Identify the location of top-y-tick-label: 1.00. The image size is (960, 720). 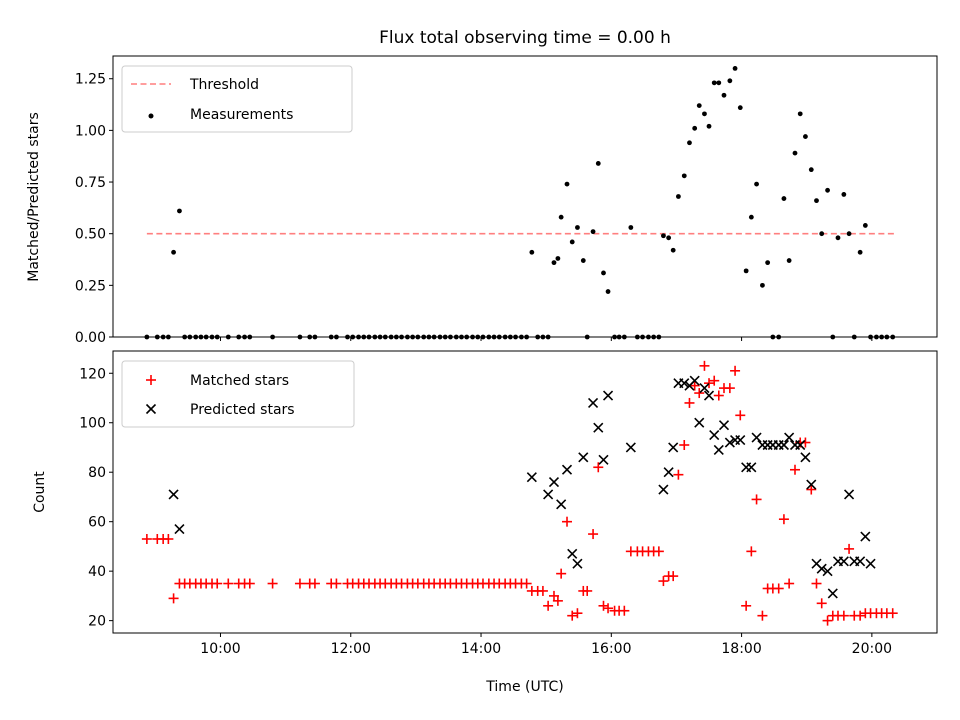
(90, 131).